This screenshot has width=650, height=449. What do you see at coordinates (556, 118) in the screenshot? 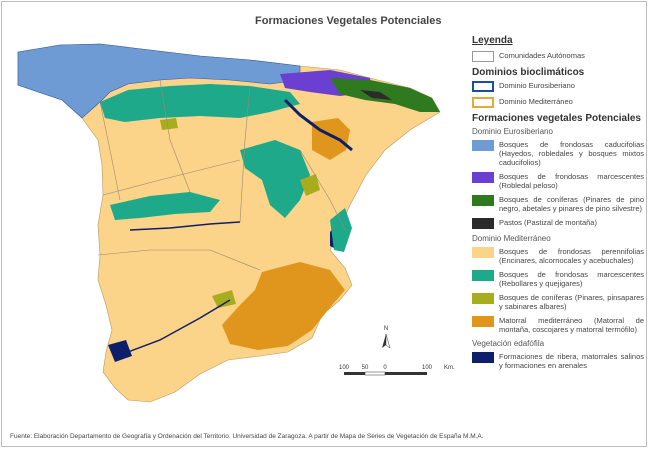
I see `formations-heading: Formaciones vegetales Potenciales` at bounding box center [556, 118].